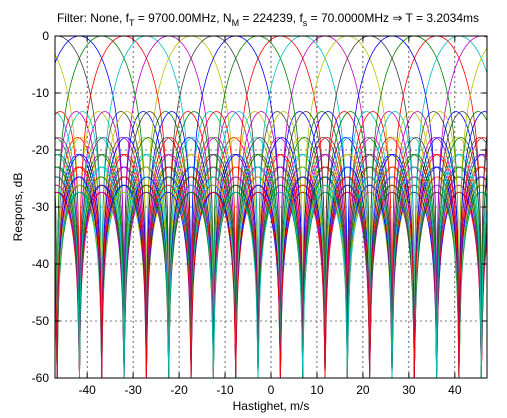 This screenshot has width=507, height=418. What do you see at coordinates (87, 390) in the screenshot?
I see `x-tick-label: -40` at bounding box center [87, 390].